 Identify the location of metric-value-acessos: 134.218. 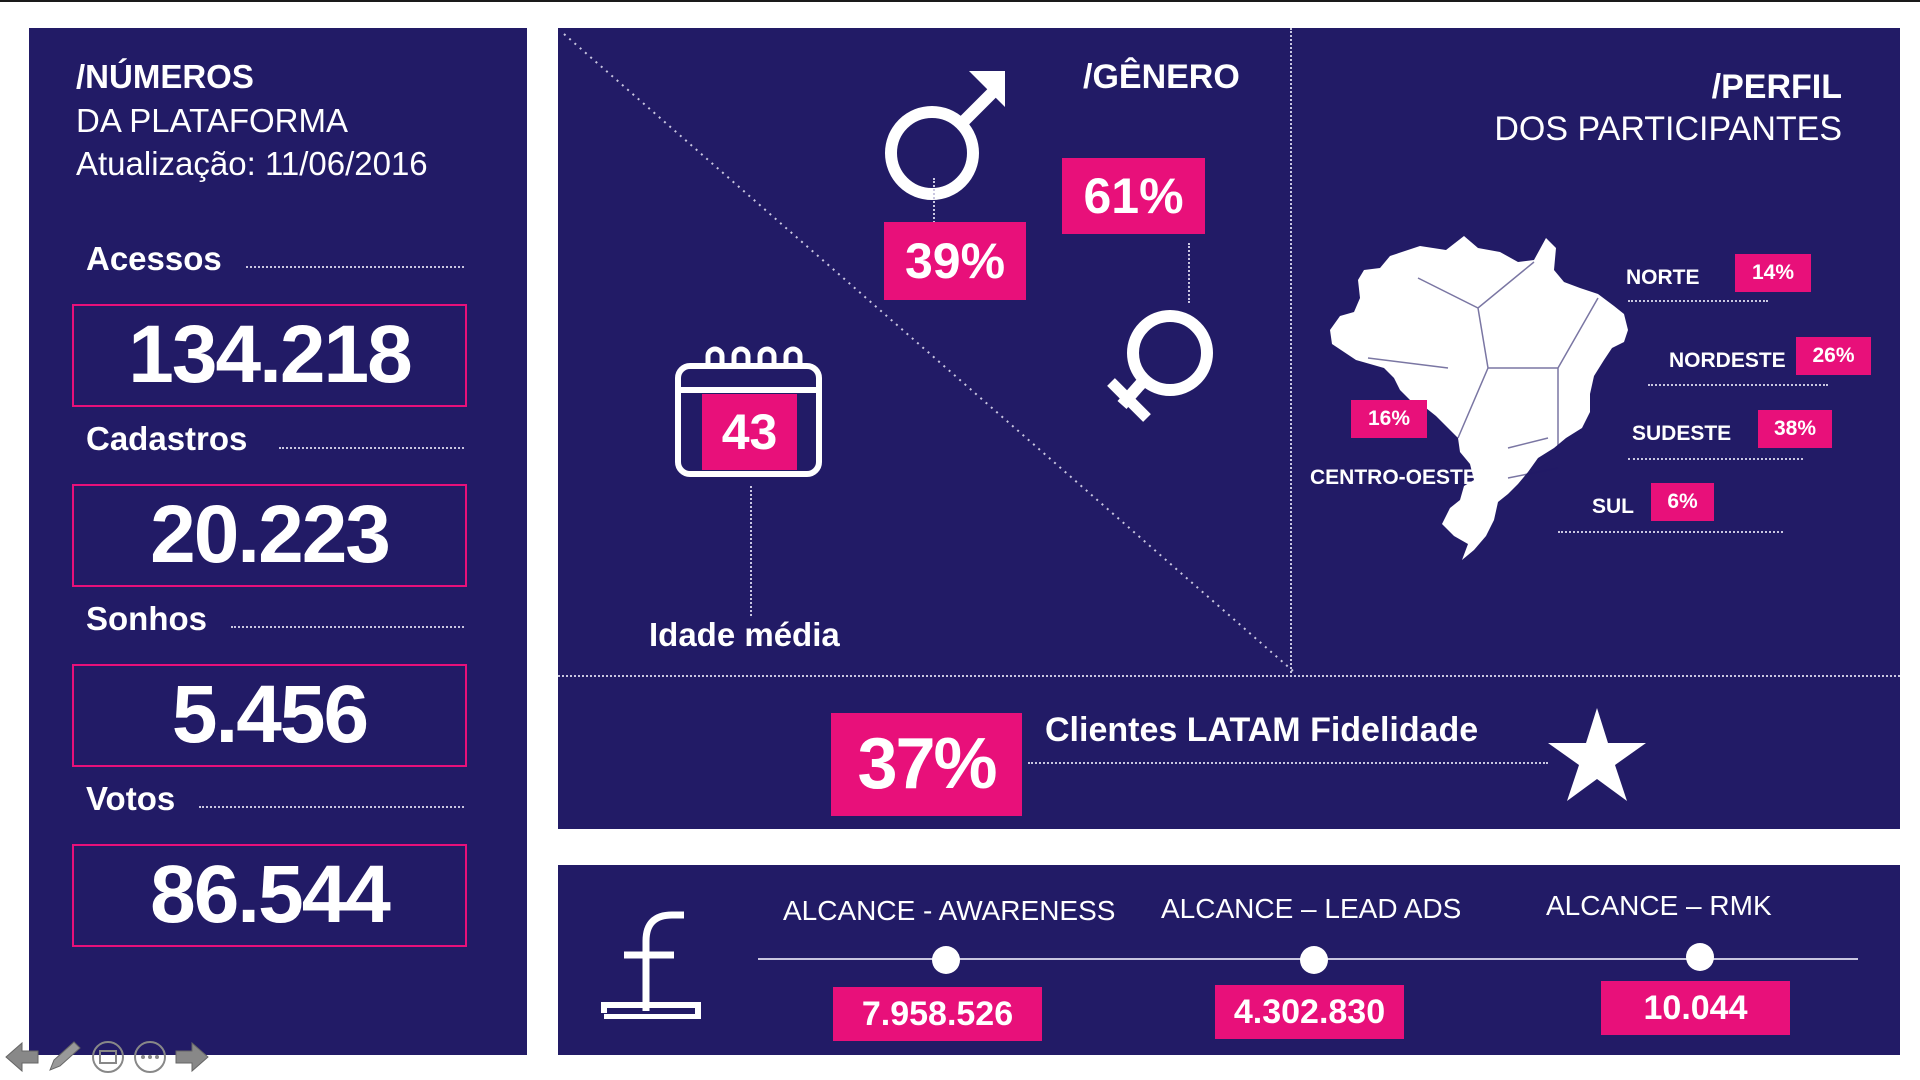
(269, 355).